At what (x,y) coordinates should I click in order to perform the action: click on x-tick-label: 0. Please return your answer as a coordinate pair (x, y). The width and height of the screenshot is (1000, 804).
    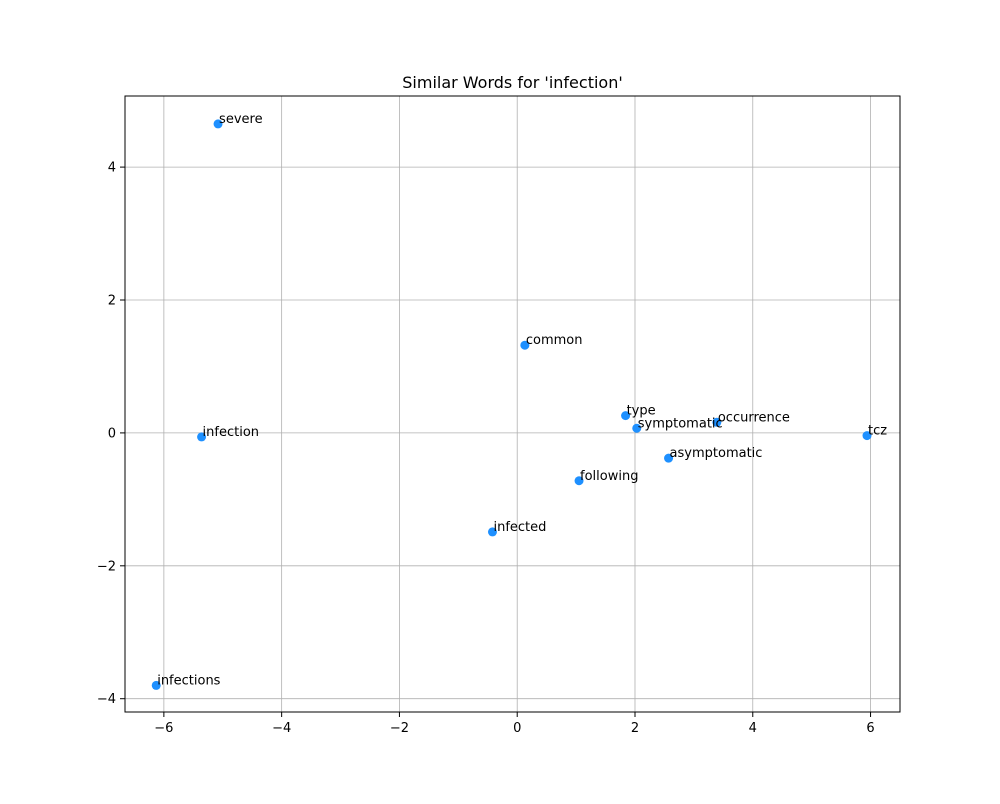
    Looking at the image, I should click on (517, 728).